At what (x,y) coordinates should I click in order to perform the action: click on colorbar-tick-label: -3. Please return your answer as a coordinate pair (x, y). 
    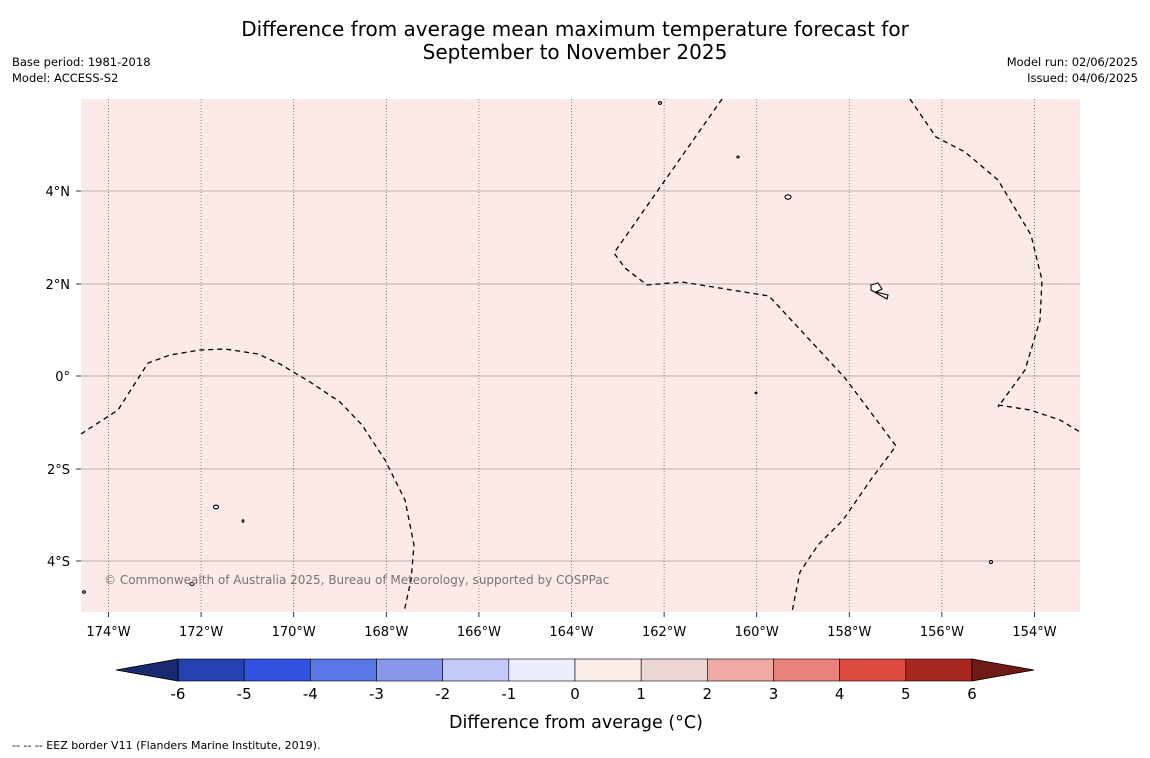
    Looking at the image, I should click on (376, 694).